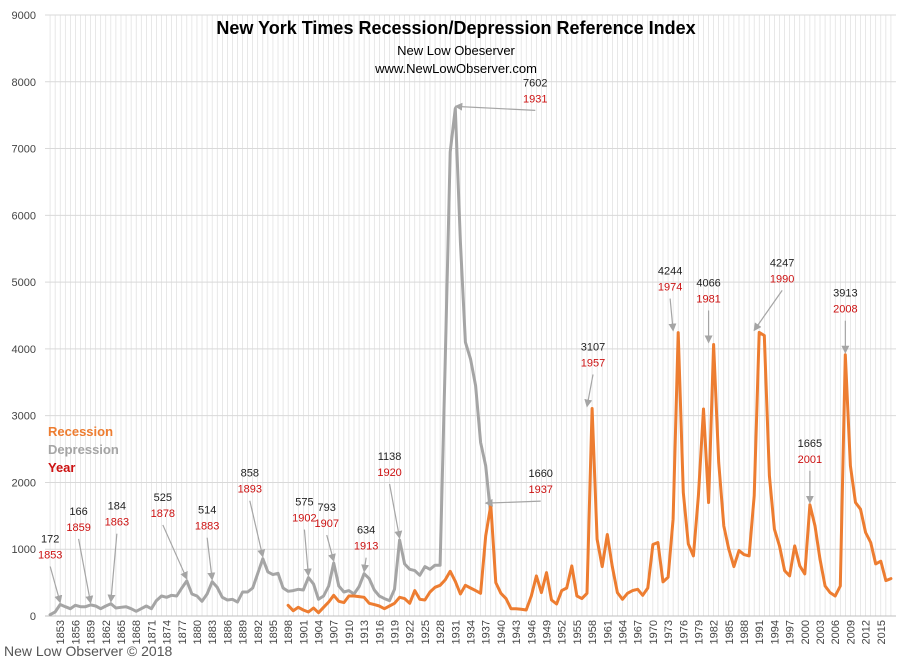 This screenshot has height=661, width=910. What do you see at coordinates (760, 632) in the screenshot?
I see `x-tick-label: 1991` at bounding box center [760, 632].